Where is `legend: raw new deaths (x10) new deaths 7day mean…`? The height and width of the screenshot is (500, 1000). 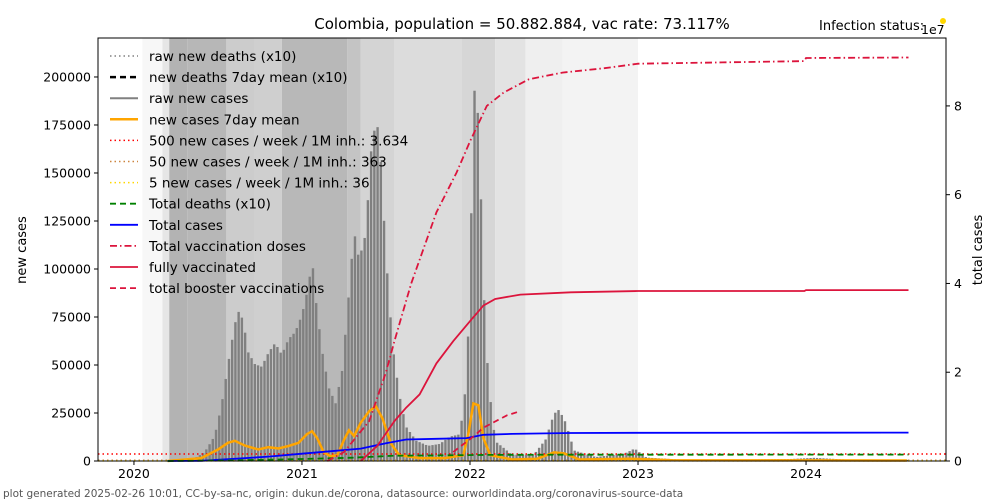 legend: raw new deaths (x10) new deaths 7day mean… is located at coordinates (259, 173).